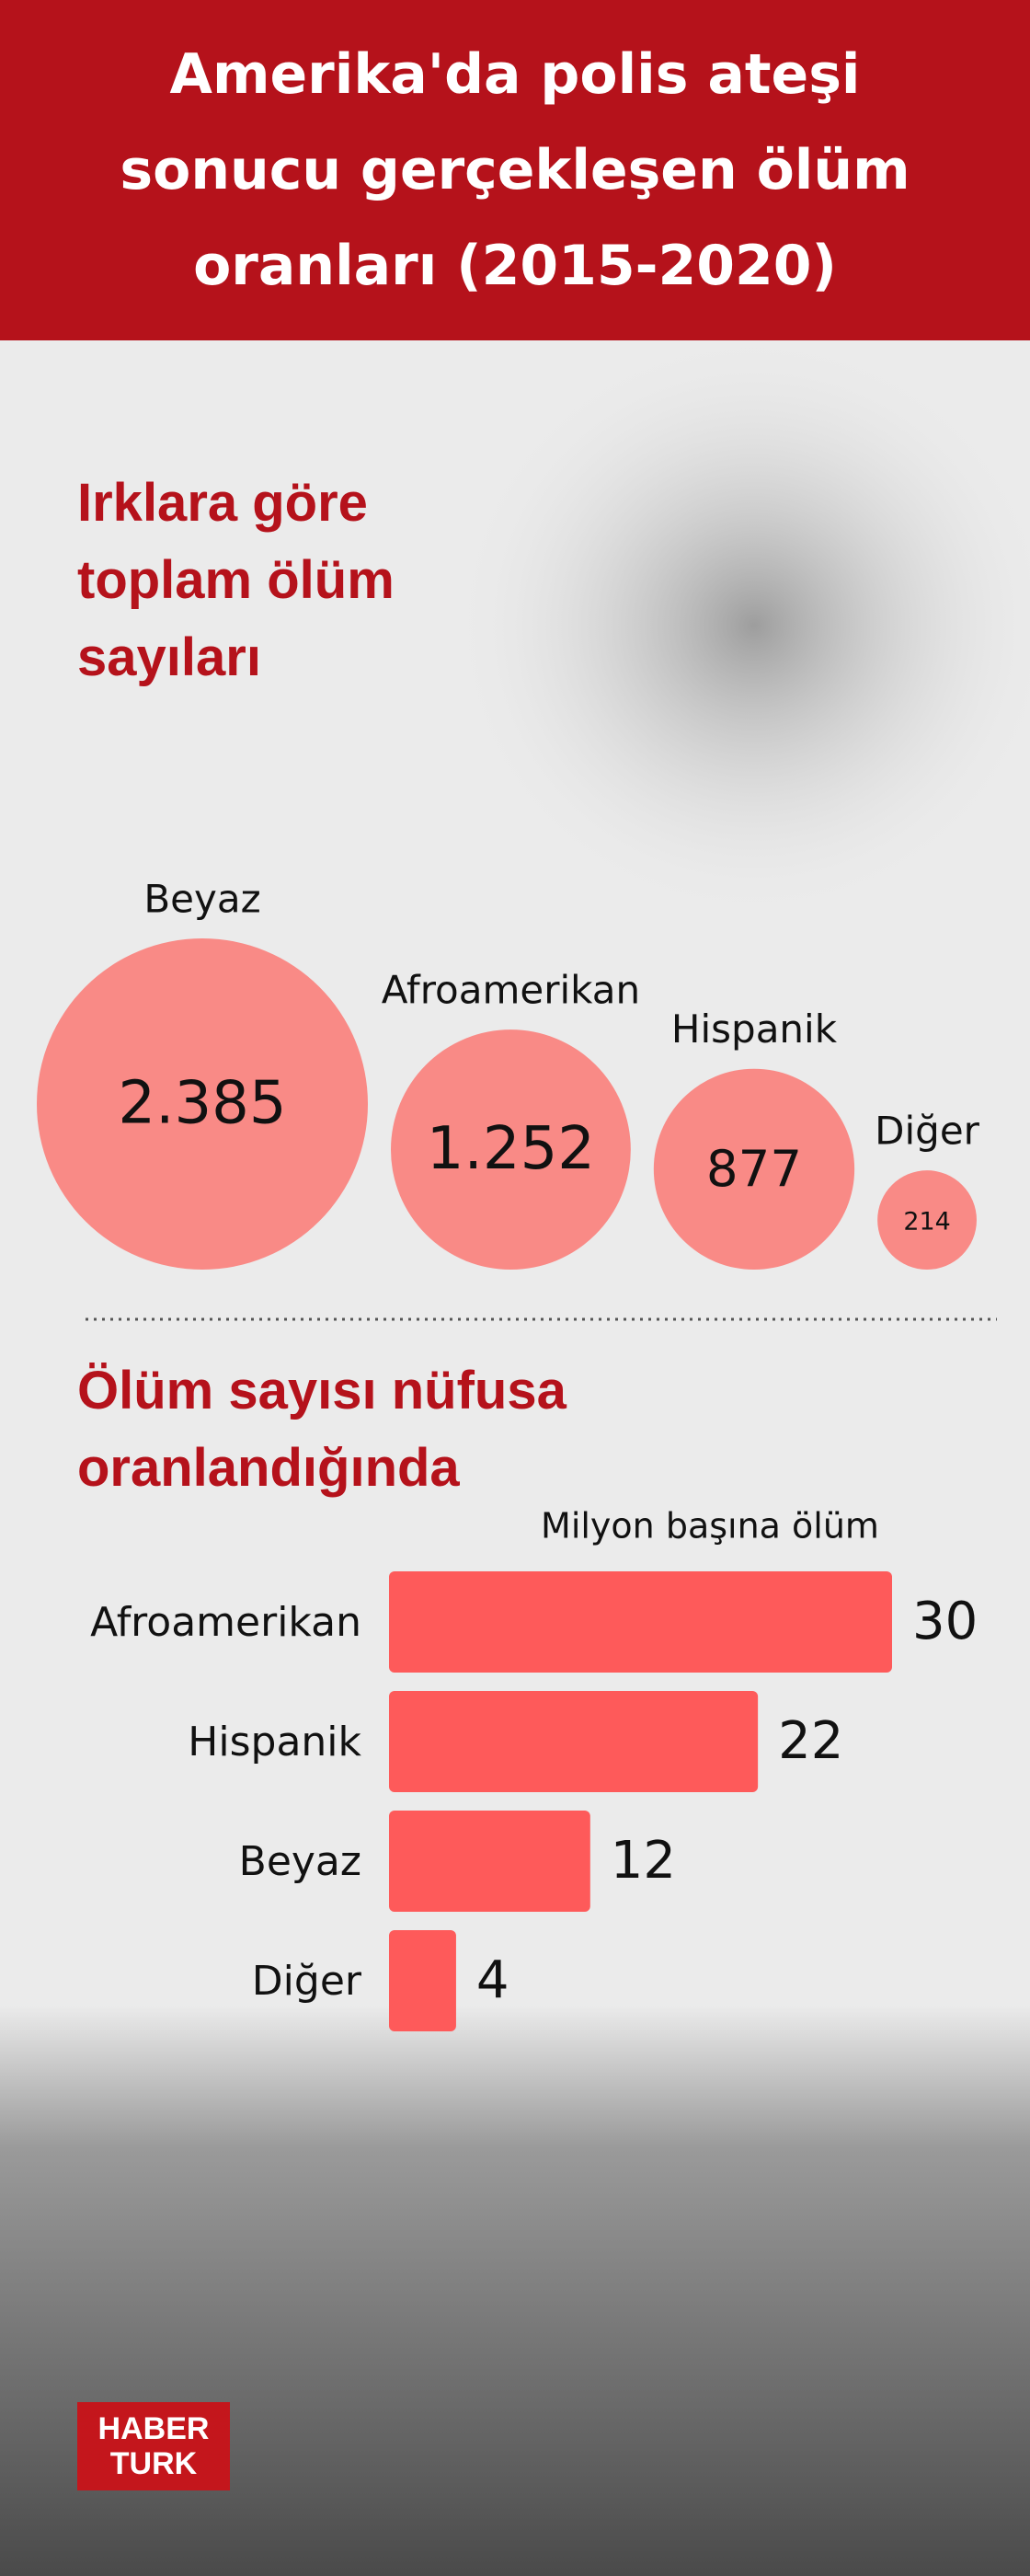  Describe the element at coordinates (307, 1982) in the screenshot. I see `category-label: Diğer` at that location.